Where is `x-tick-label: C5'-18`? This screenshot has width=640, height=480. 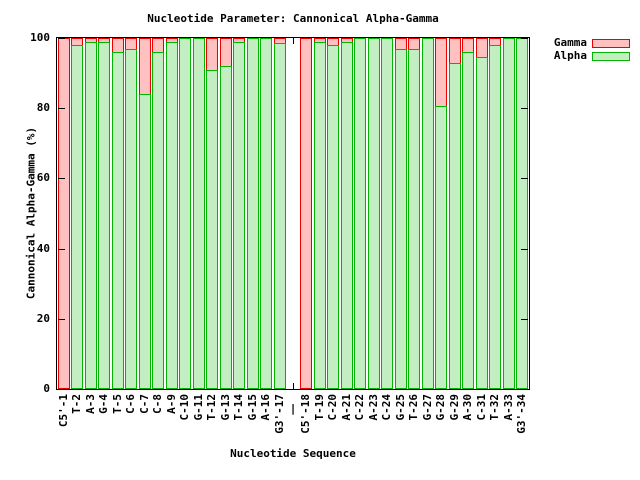 x-tick-label: C5'-18 is located at coordinates (305, 414).